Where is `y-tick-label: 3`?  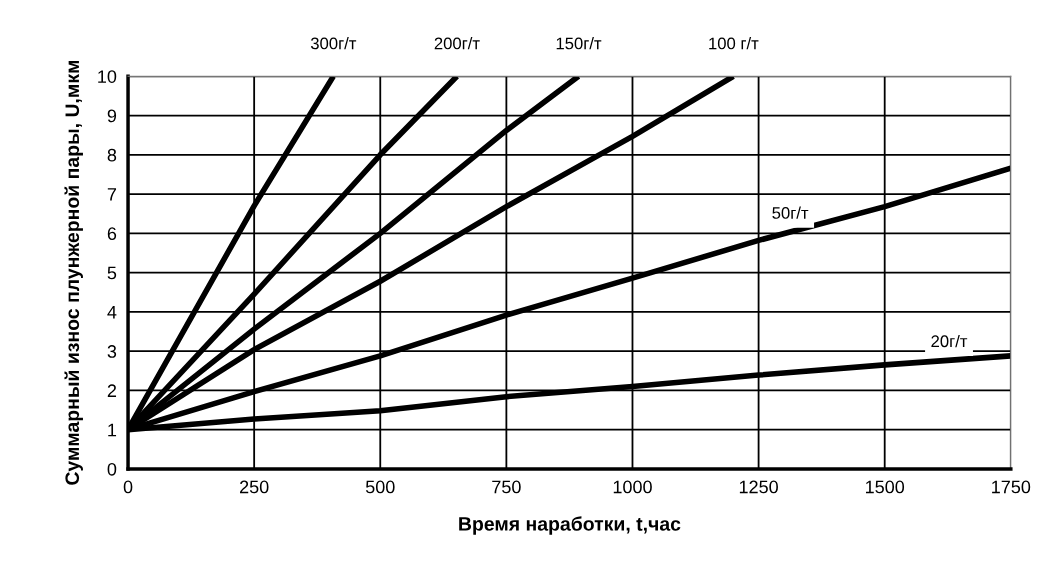 y-tick-label: 3 is located at coordinates (112, 351).